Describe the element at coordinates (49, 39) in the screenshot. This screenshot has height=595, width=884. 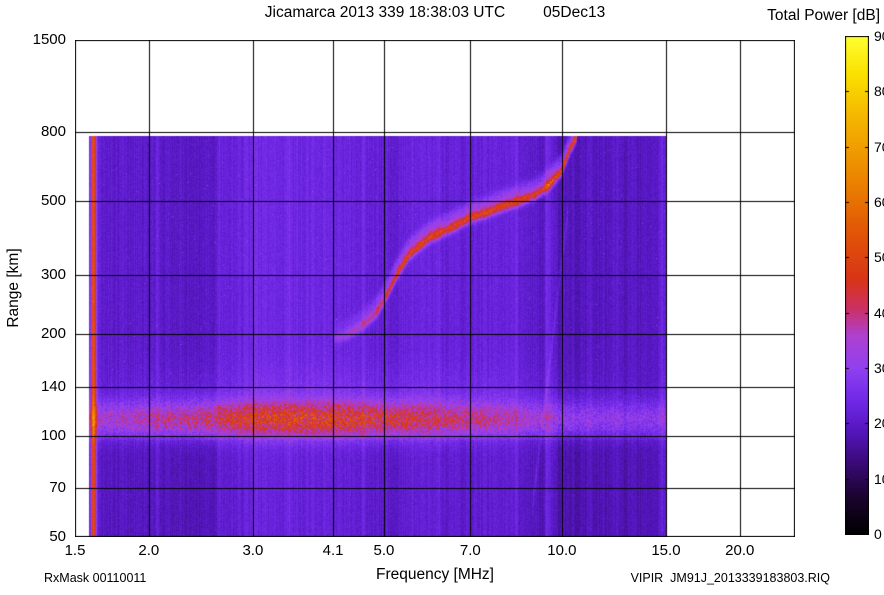
I see `y-tick-label: 1500` at that location.